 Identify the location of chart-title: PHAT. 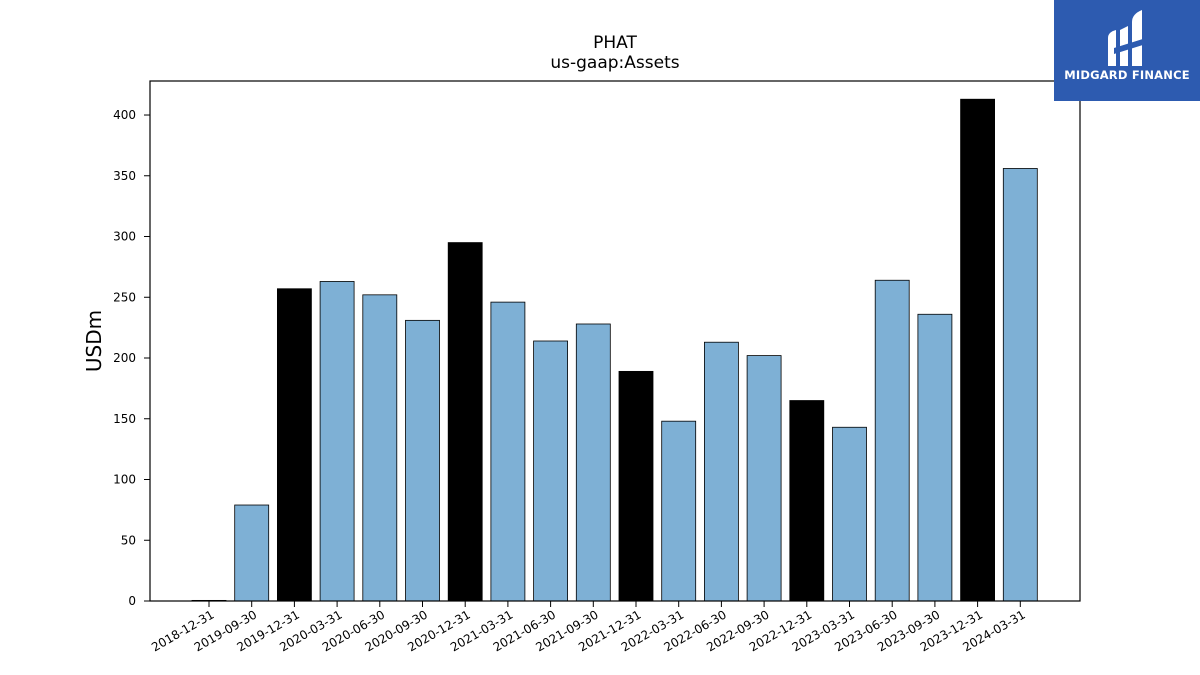
(615, 43).